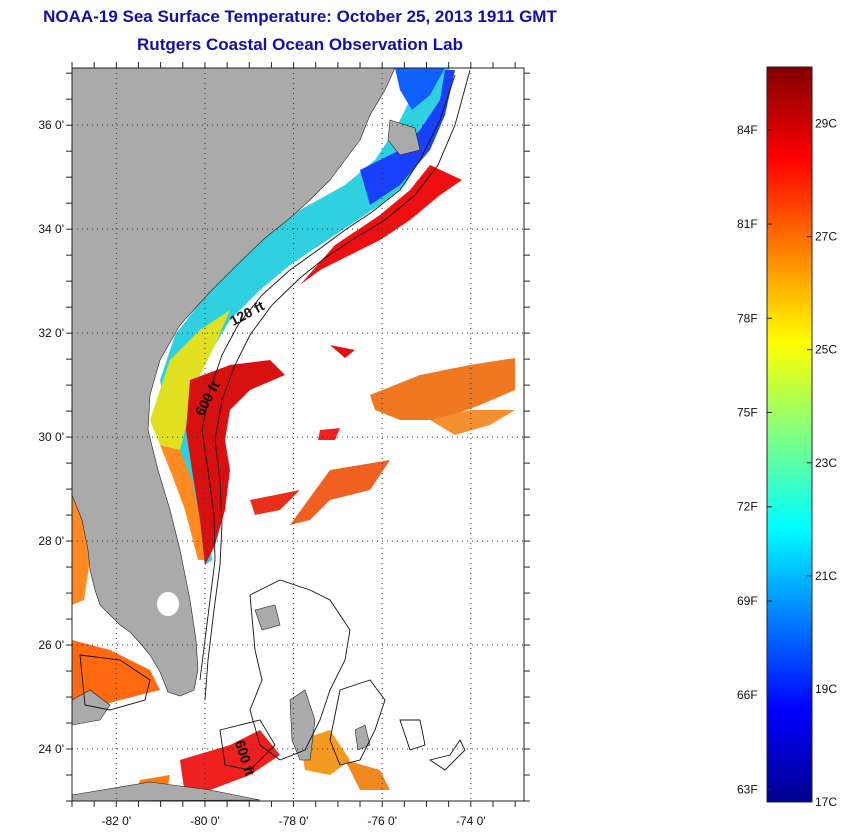 The height and width of the screenshot is (832, 849). What do you see at coordinates (51, 541) in the screenshot?
I see `lat-label: 28 0'` at bounding box center [51, 541].